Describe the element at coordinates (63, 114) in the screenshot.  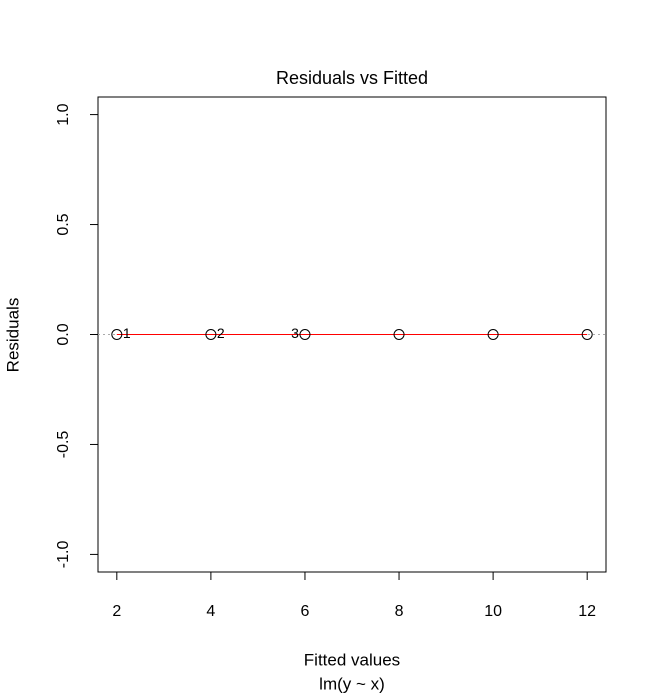
I see `y-tick-label: 1.0` at that location.